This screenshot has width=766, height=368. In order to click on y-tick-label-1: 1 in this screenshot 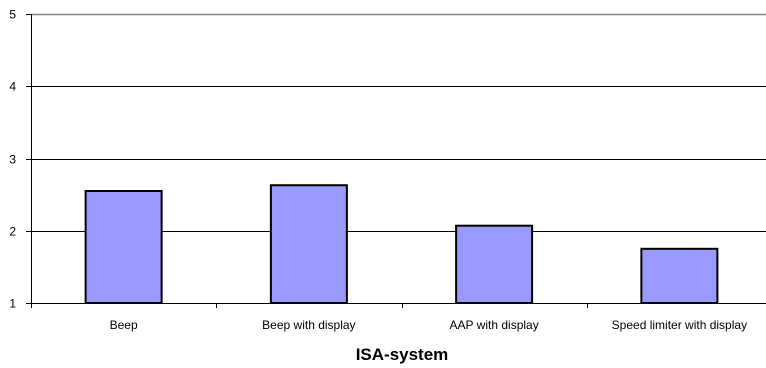, I will do `click(12, 304)`.